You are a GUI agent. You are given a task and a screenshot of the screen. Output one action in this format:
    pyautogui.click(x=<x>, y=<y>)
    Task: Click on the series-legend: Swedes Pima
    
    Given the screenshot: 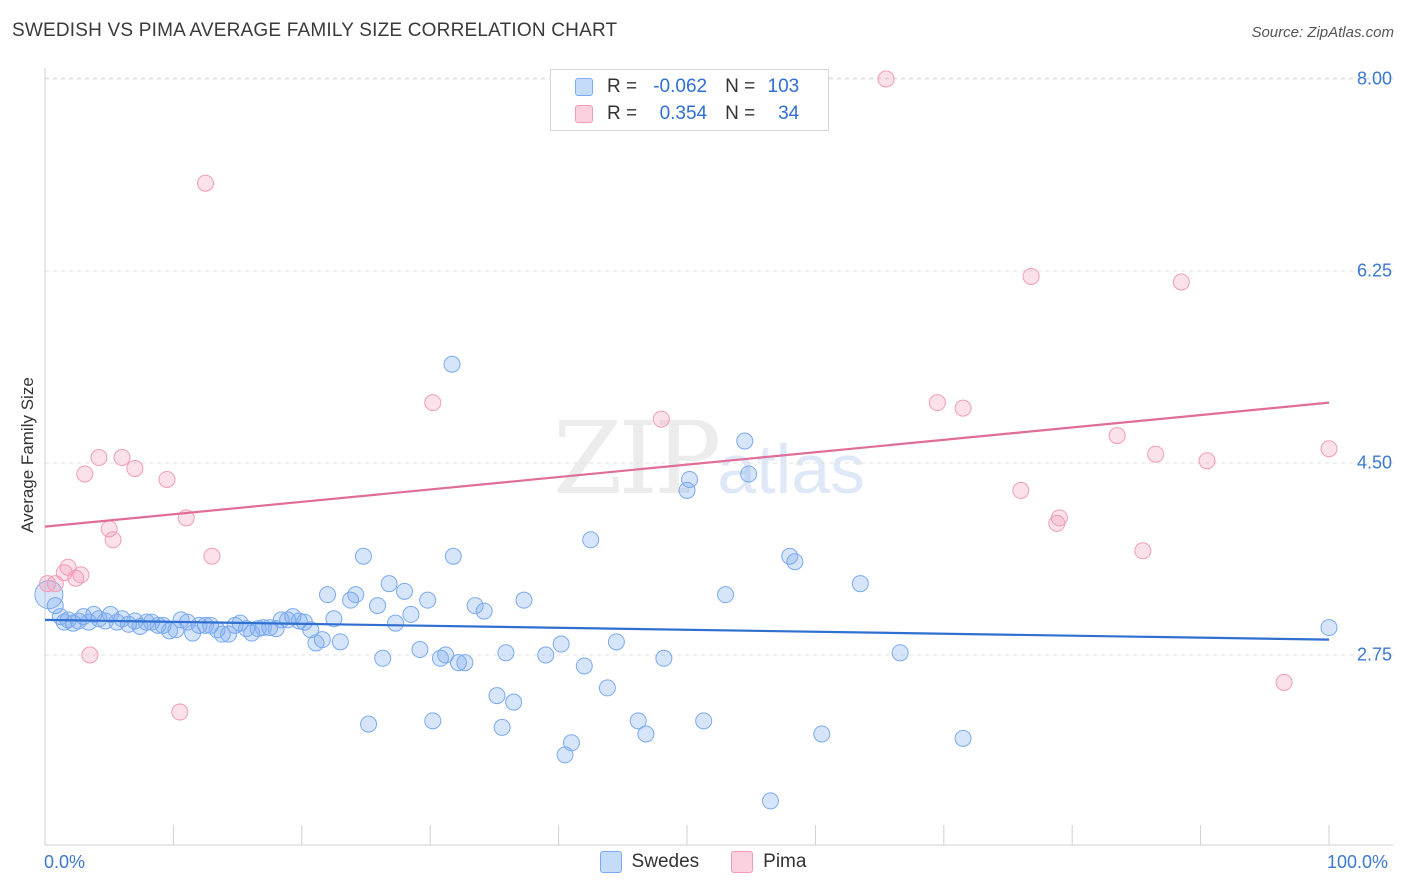 What is the action you would take?
    pyautogui.click(x=703, y=862)
    